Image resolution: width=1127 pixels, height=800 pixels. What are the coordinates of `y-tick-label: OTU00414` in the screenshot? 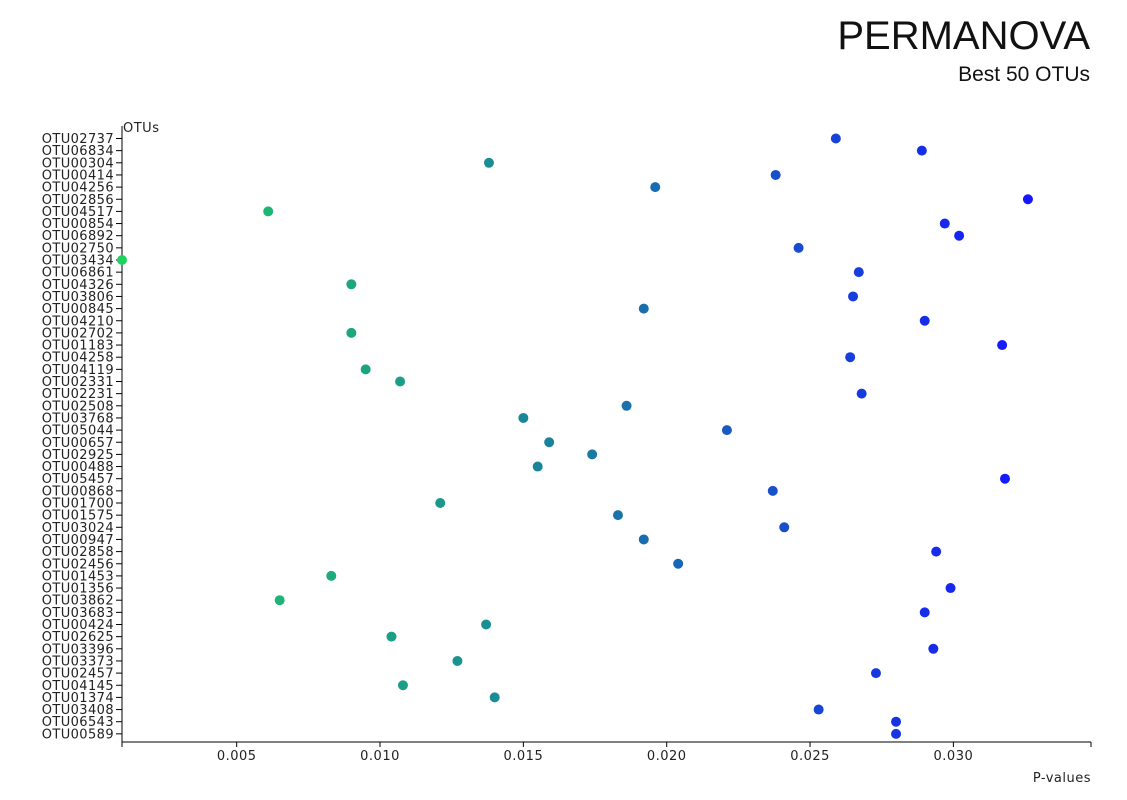 It's located at (78, 175).